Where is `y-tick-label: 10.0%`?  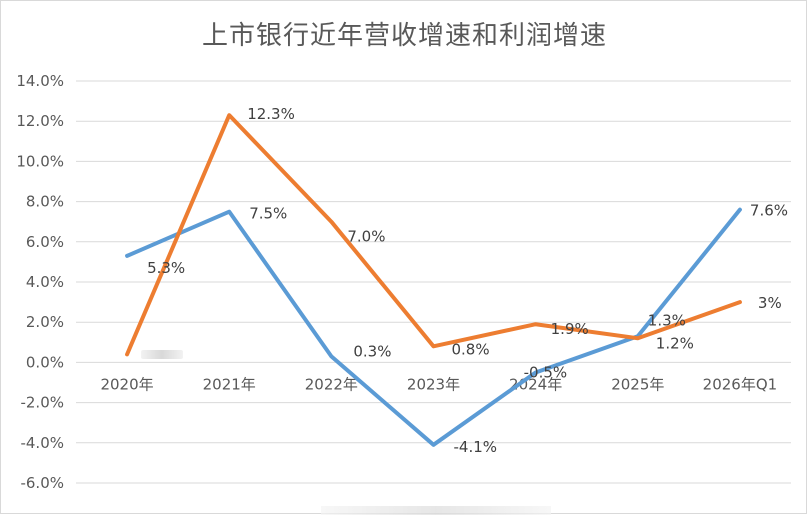 y-tick-label: 10.0% is located at coordinates (40, 161).